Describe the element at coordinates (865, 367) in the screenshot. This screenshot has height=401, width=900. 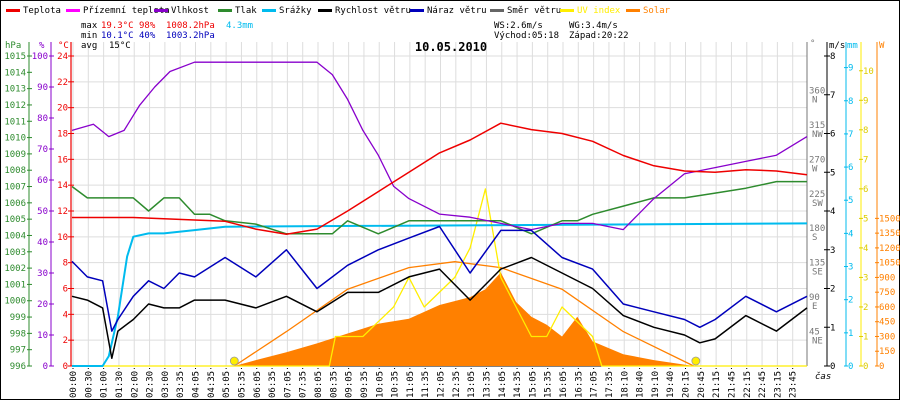
I see `uv-tick-label: 0` at that location.